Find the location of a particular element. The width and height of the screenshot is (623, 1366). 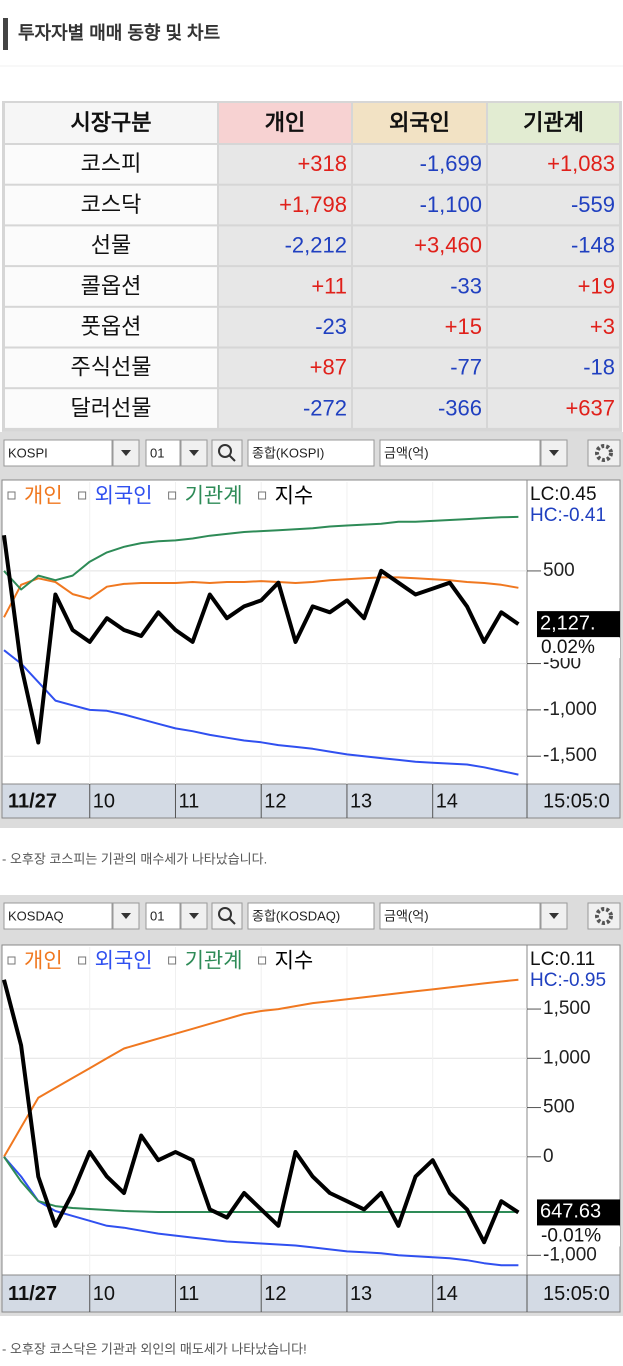

column-header: 개인 is located at coordinates (285, 122).